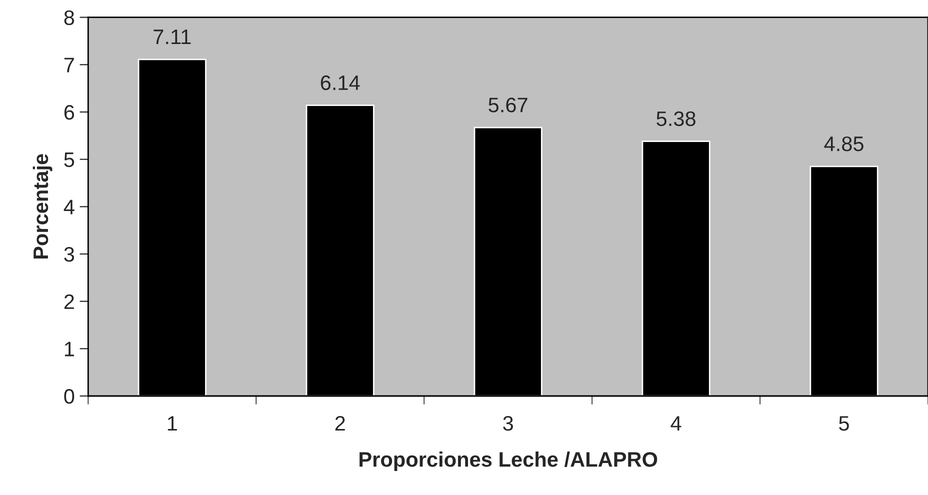  What do you see at coordinates (676, 423) in the screenshot?
I see `x-tick-label: 4` at bounding box center [676, 423].